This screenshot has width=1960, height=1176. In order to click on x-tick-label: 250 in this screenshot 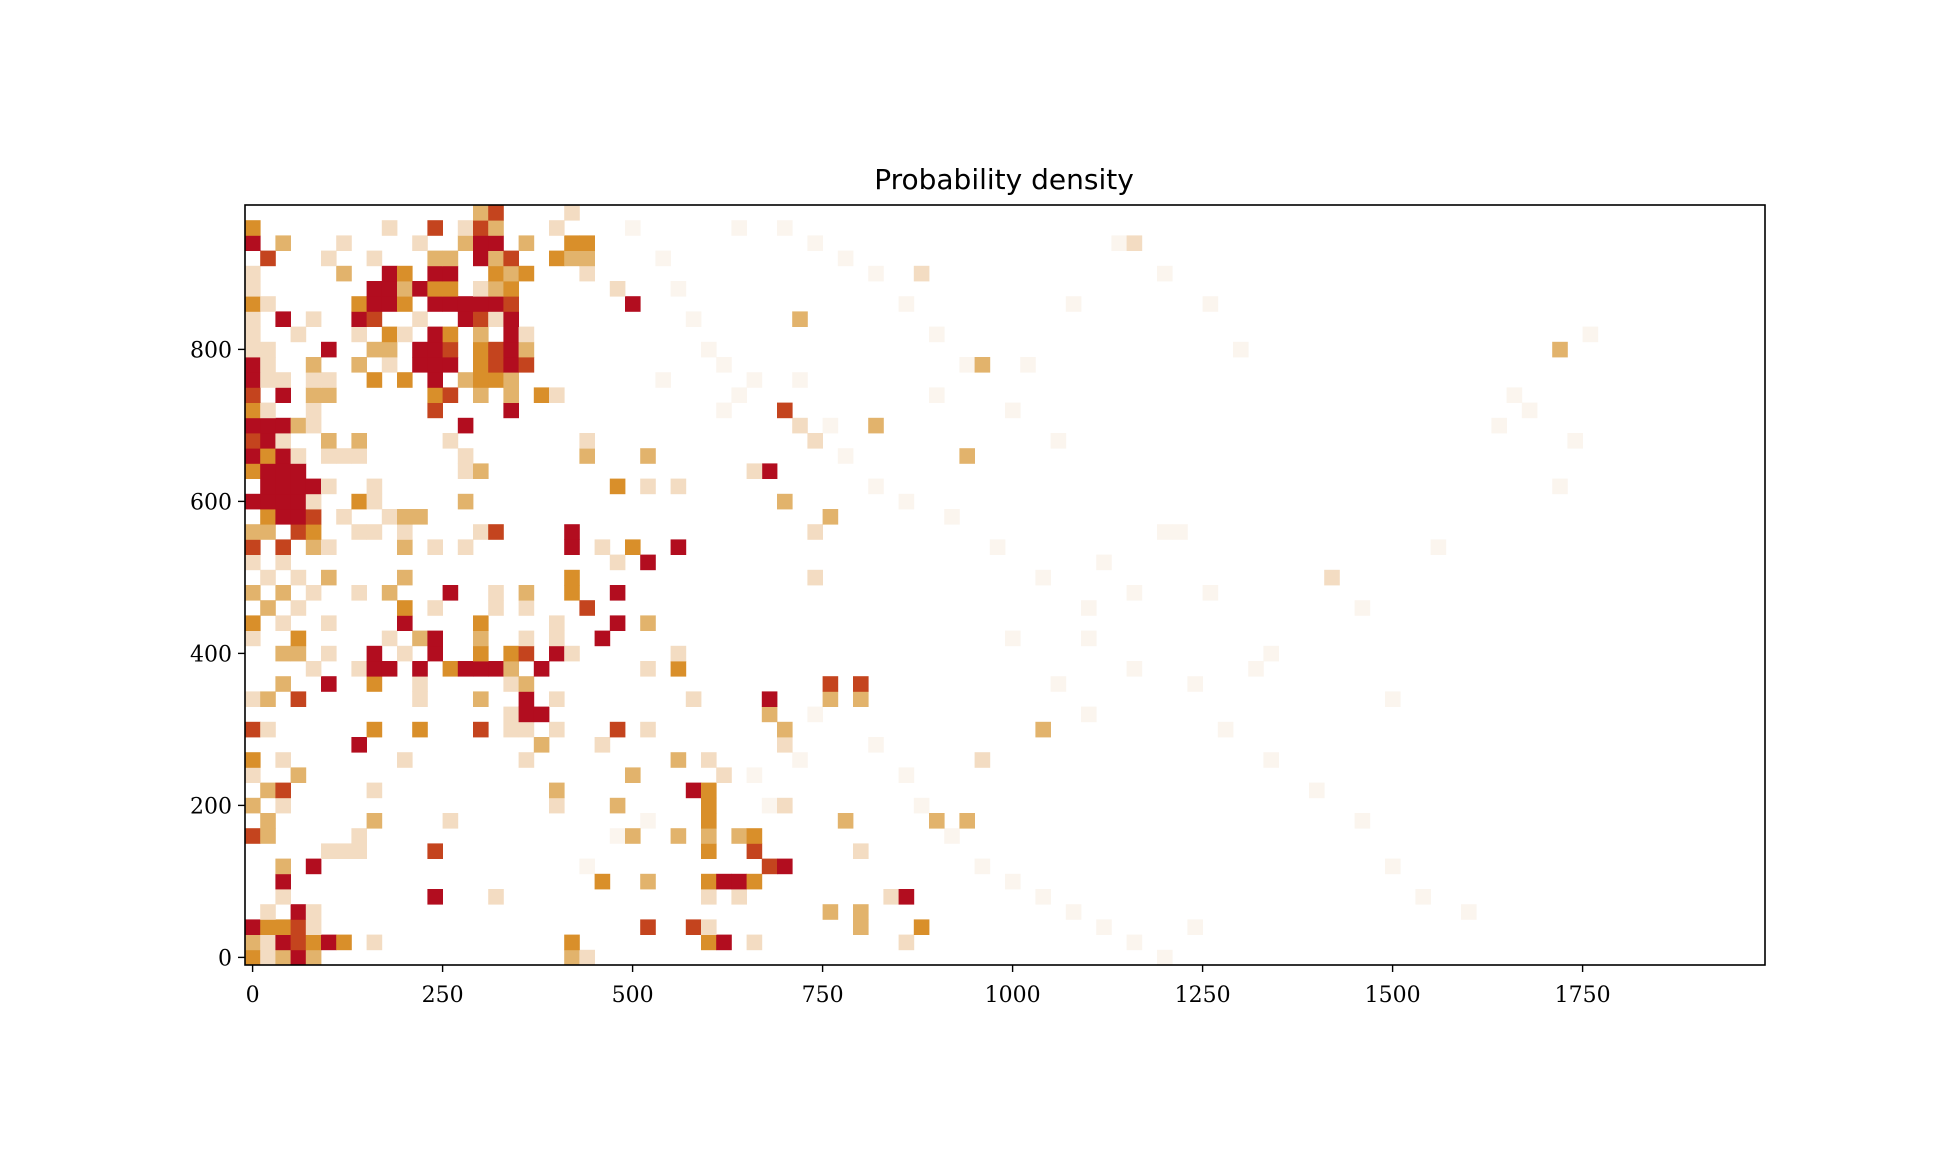, I will do `click(443, 995)`.